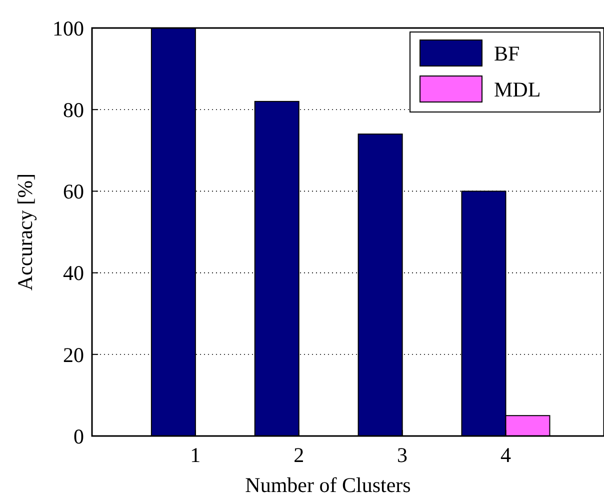 Image resolution: width=604 pixels, height=498 pixels. Describe the element at coordinates (73, 192) in the screenshot. I see `y-tick-label: 60` at that location.